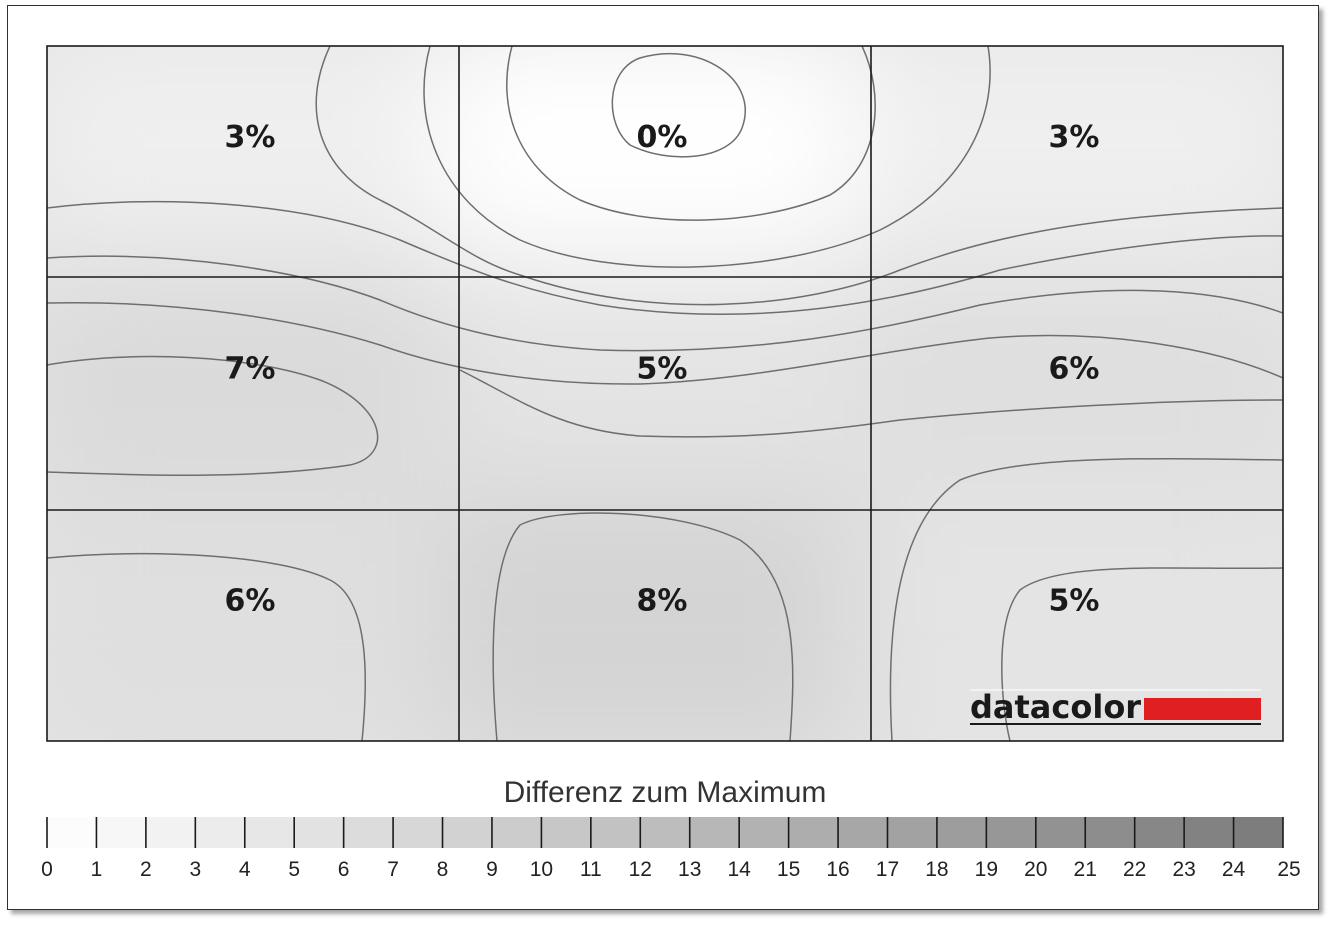  What do you see at coordinates (1288, 869) in the screenshot?
I see `scale-tick-label: 25` at bounding box center [1288, 869].